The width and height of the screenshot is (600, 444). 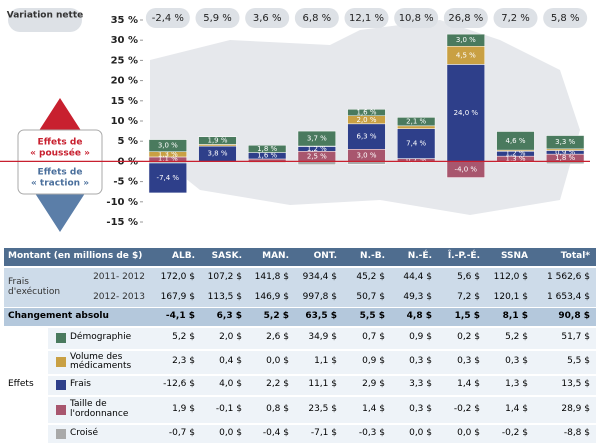 What do you see at coordinates (371, 432) in the screenshot?
I see `effect-cell: -0,3 $` at bounding box center [371, 432].